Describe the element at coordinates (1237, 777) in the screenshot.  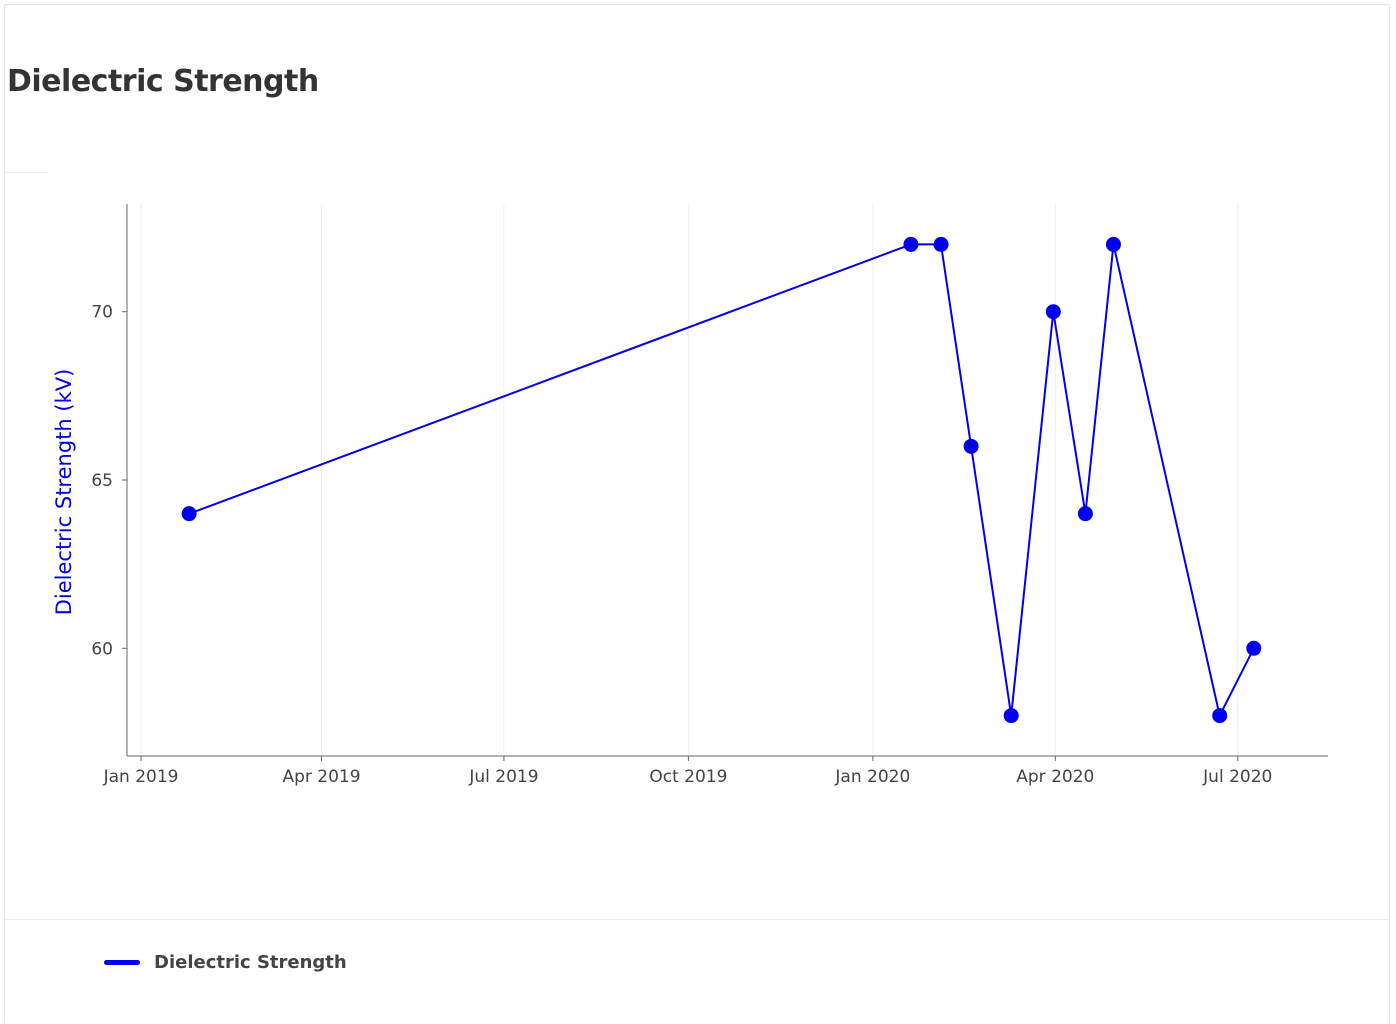
I see `x-tick-label: Jul 2020` at that location.